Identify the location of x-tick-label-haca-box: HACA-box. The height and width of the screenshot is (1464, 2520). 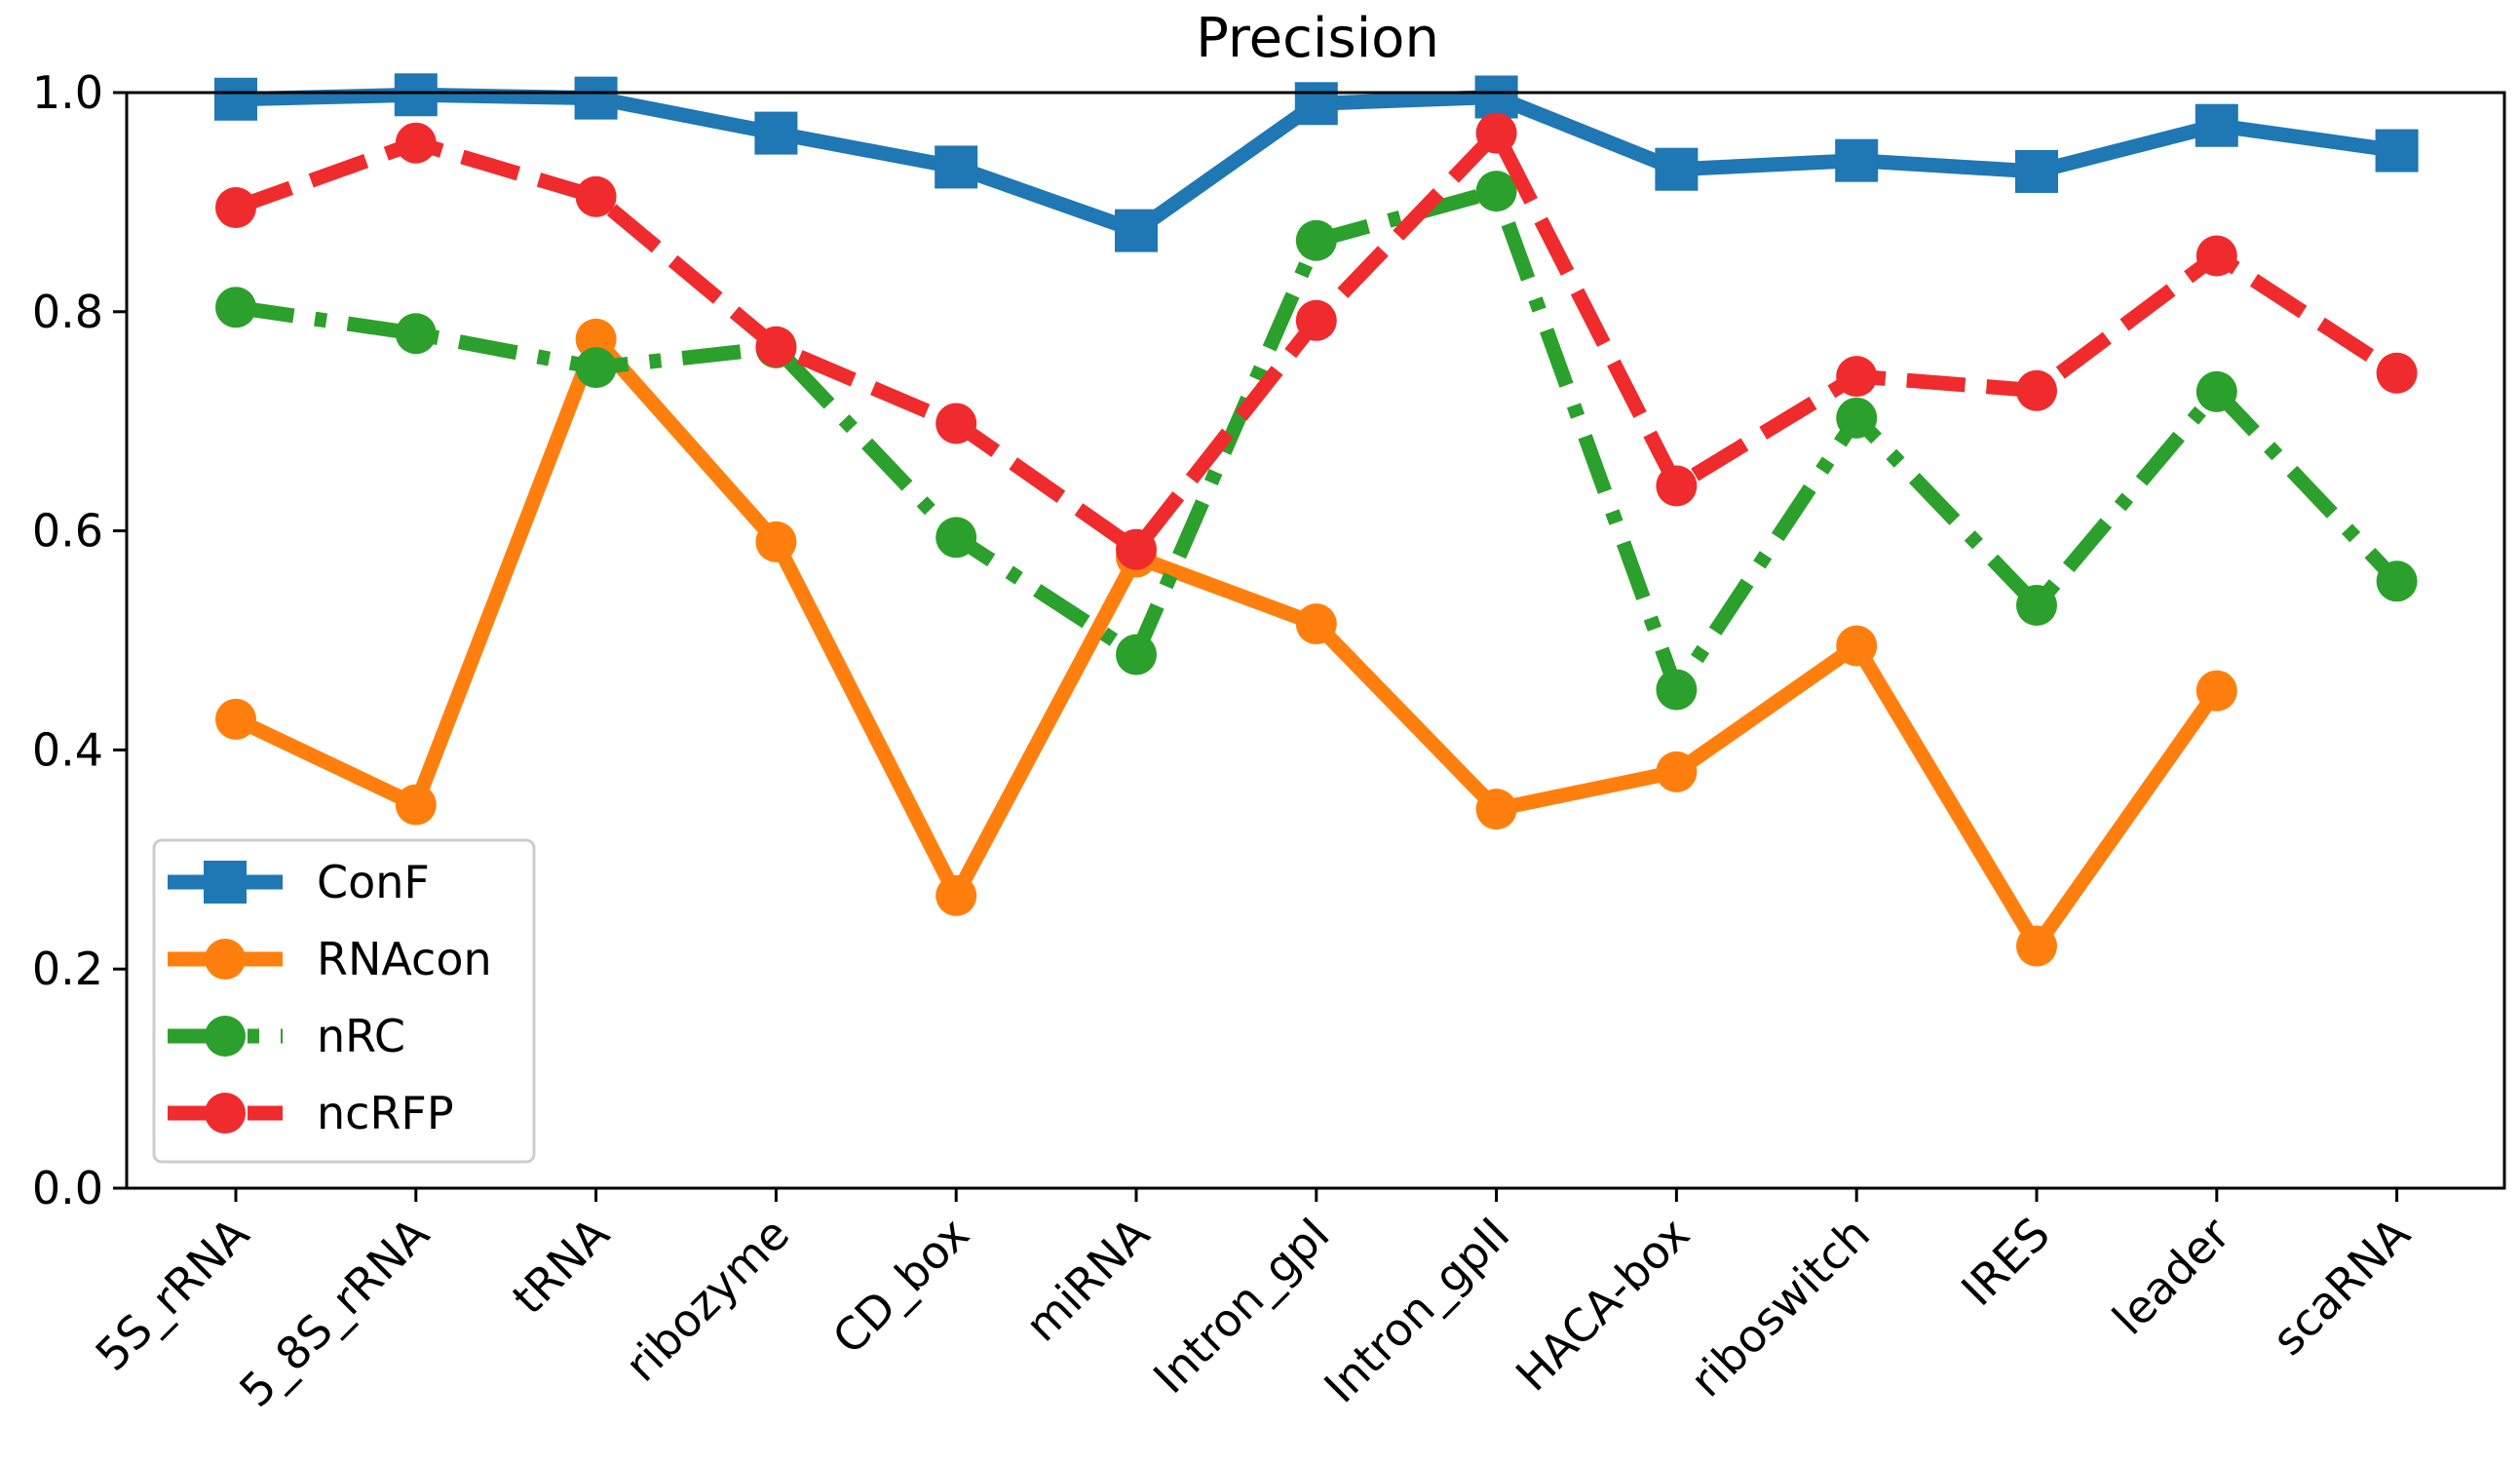
(1602, 1305).